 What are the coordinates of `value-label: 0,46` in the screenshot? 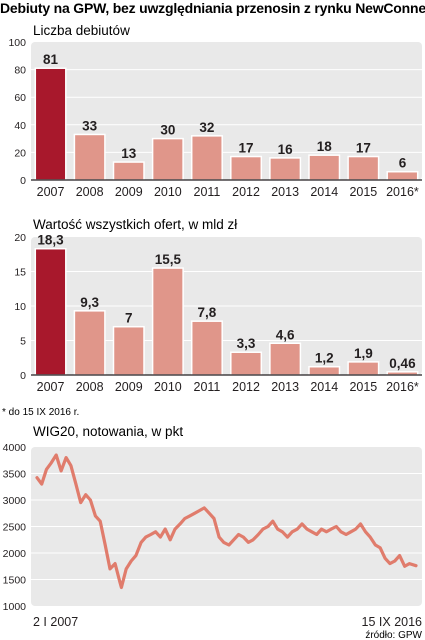 It's located at (402, 363).